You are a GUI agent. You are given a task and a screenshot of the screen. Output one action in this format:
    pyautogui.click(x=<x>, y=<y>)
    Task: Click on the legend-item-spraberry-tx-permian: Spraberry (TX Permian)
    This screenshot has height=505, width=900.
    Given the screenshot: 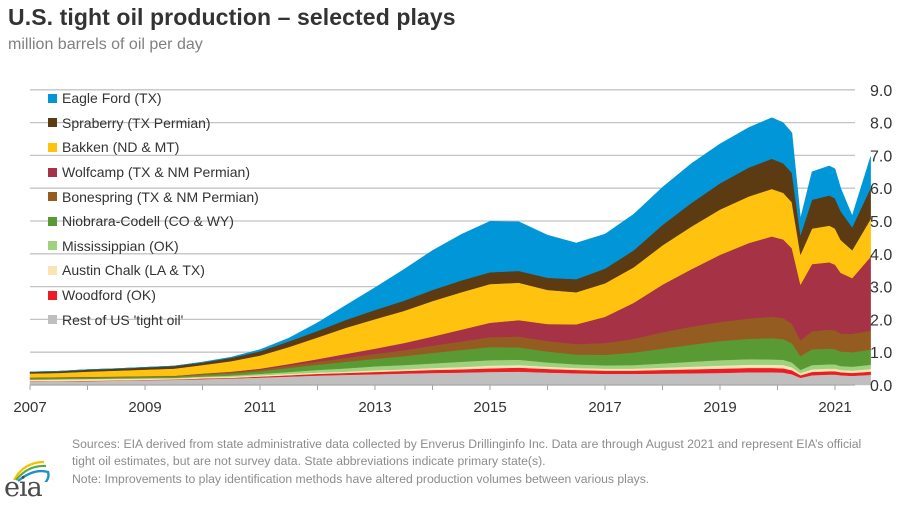 What is the action you would take?
    pyautogui.click(x=153, y=123)
    